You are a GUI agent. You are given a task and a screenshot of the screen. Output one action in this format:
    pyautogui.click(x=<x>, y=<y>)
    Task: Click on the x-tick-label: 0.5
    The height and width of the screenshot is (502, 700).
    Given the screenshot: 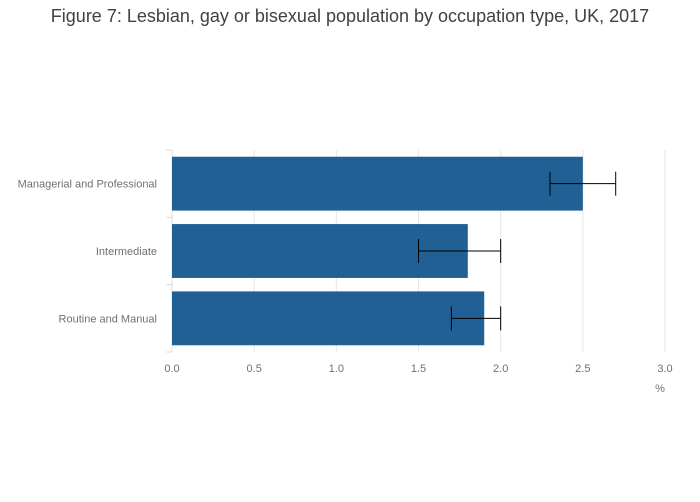 What is the action you would take?
    pyautogui.click(x=254, y=369)
    